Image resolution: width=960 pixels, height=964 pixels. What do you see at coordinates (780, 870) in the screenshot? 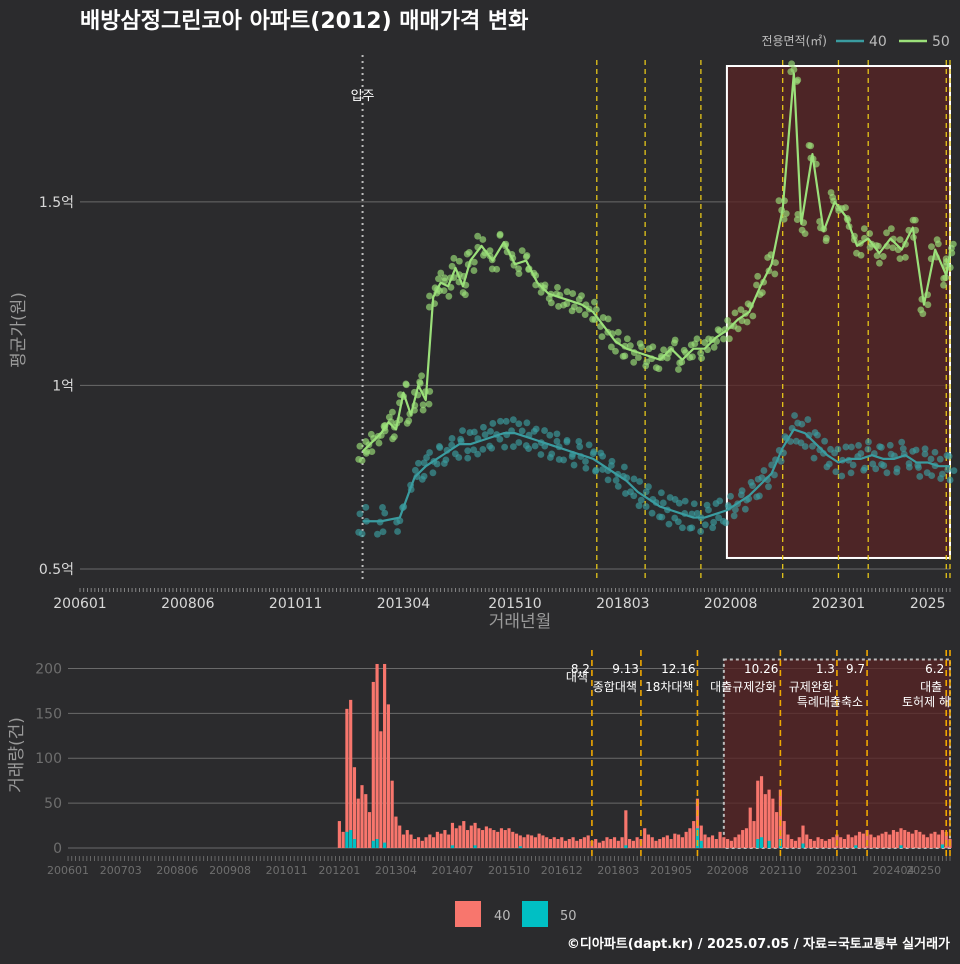
I see `volume-x-tick-label: 202110` at bounding box center [780, 870].